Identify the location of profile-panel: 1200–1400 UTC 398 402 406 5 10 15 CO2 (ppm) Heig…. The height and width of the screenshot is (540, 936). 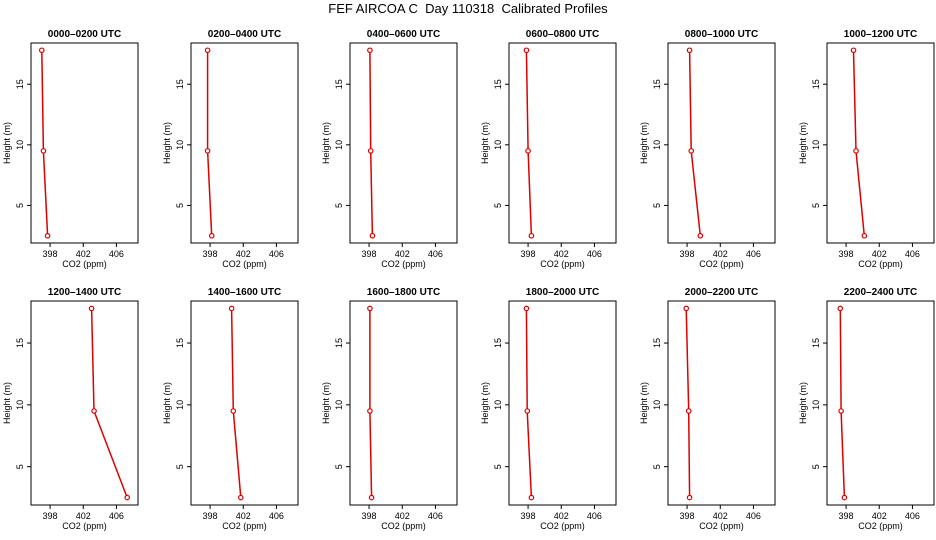
(70, 409).